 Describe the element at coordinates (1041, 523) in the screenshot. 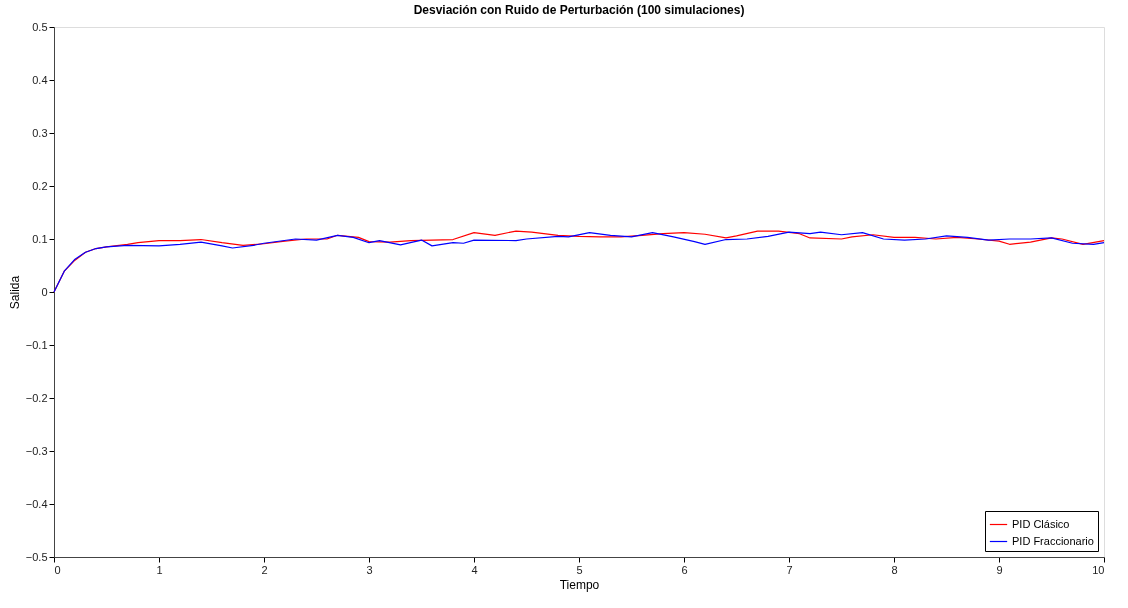

I see `legend-label: PID Clásico` at that location.